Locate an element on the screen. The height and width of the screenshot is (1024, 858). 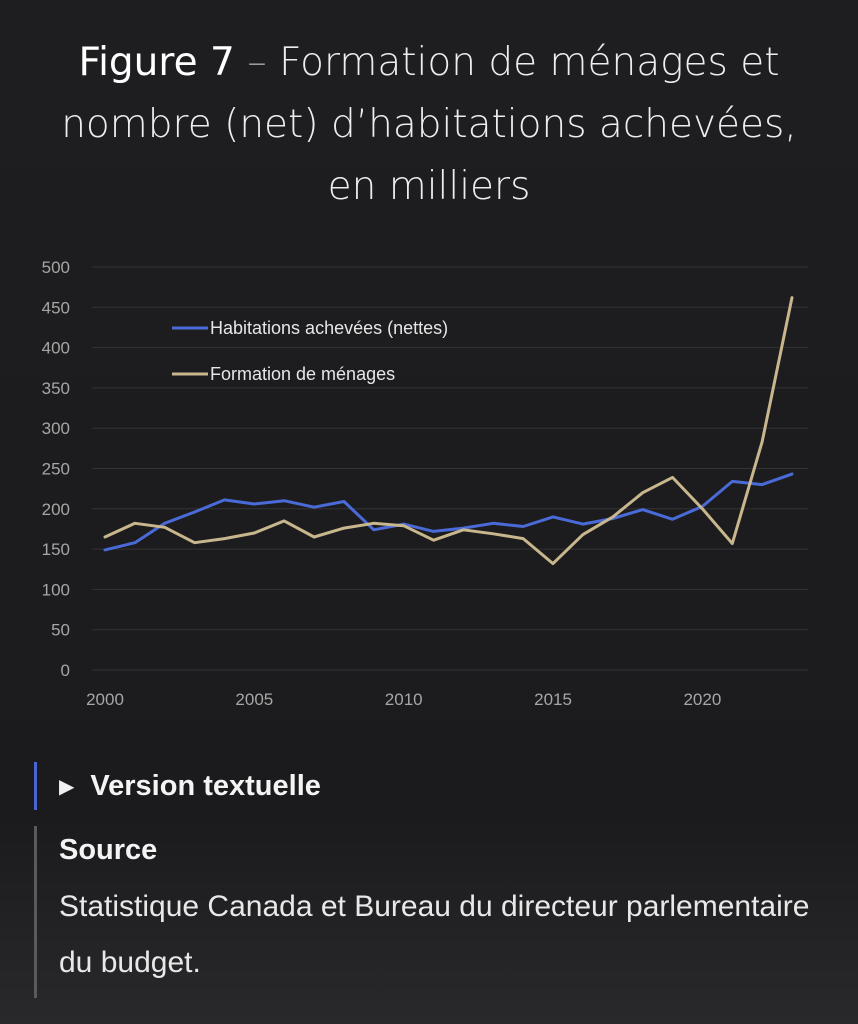
text-version-toggle: ▶ Version textuelle is located at coordinates (177, 786).